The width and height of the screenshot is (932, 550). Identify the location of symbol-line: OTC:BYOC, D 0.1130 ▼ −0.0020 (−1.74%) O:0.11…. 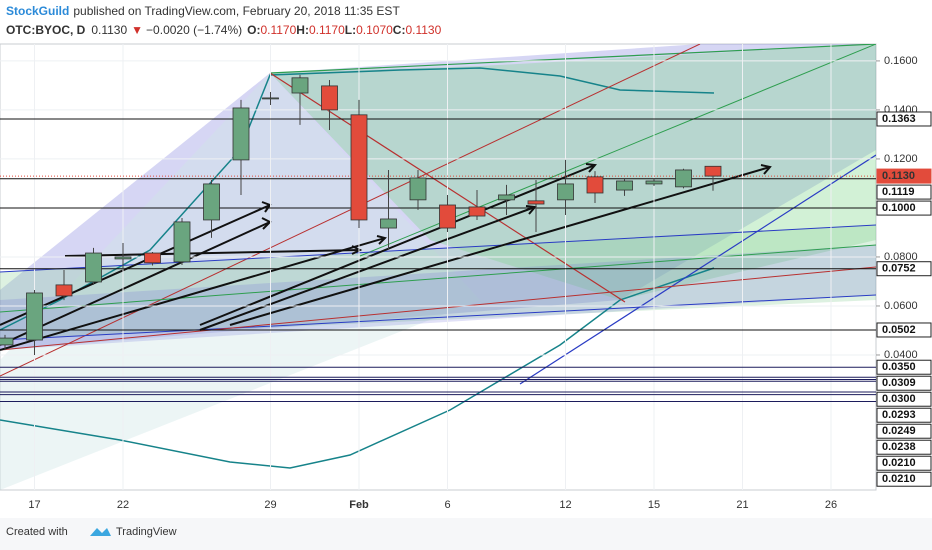
(224, 30).